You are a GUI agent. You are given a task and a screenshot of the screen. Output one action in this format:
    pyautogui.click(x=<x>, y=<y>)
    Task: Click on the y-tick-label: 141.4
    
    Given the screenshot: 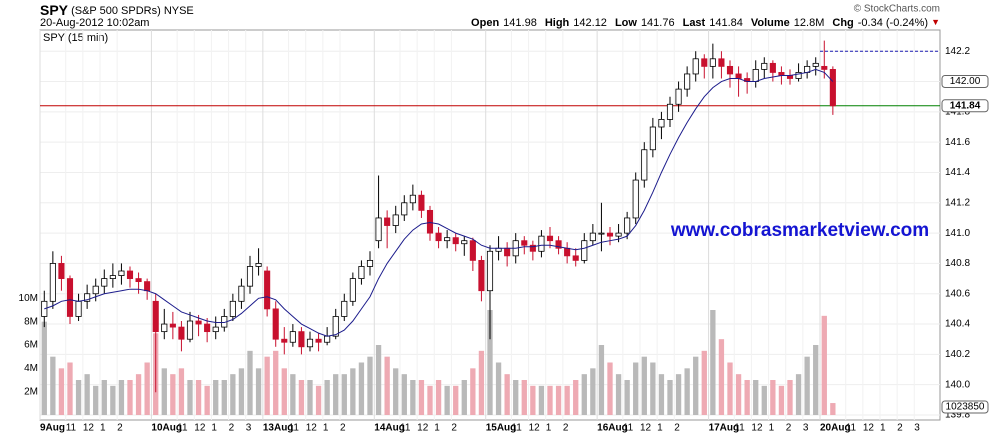 What is the action you would take?
    pyautogui.click(x=957, y=172)
    